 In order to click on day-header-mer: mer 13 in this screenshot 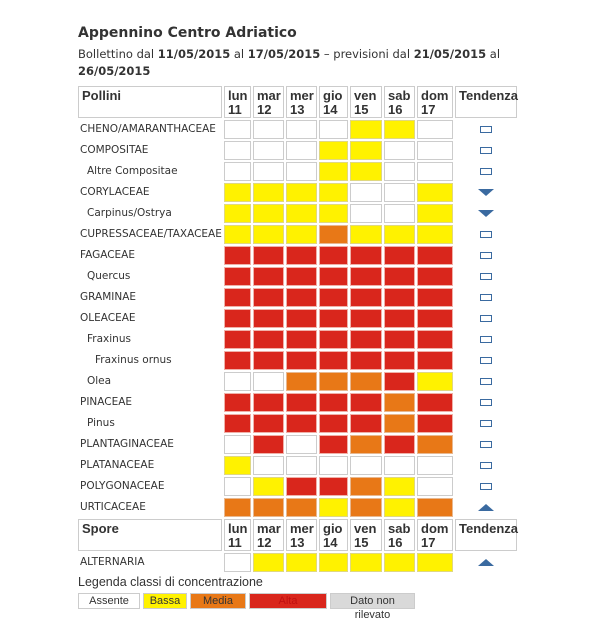, I will do `click(301, 102)`.